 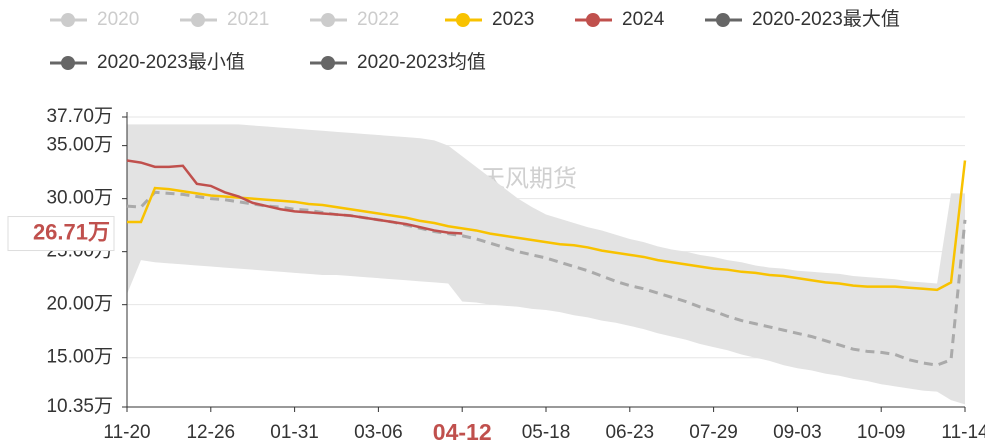 I want to click on y-tick-label: 15.00万, so click(x=79, y=357).